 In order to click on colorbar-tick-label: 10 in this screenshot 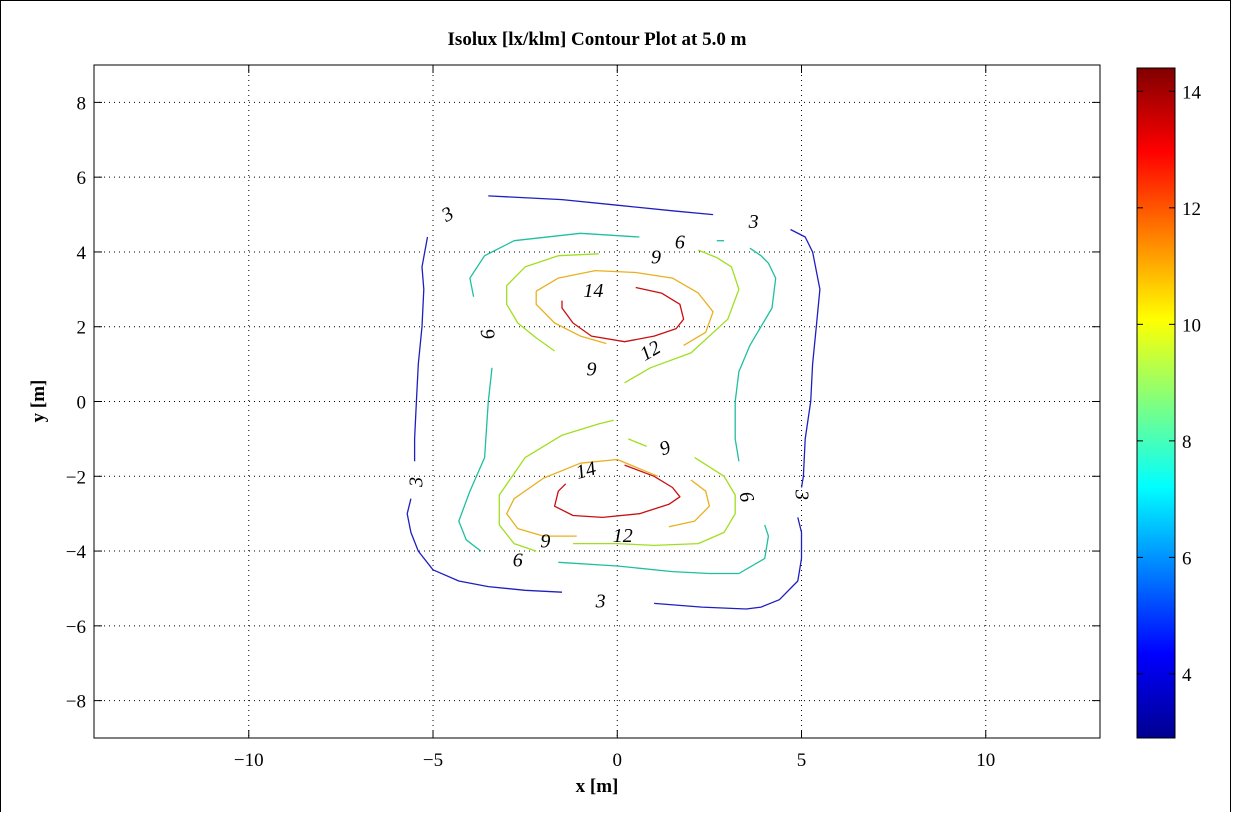, I will do `click(1191, 325)`.